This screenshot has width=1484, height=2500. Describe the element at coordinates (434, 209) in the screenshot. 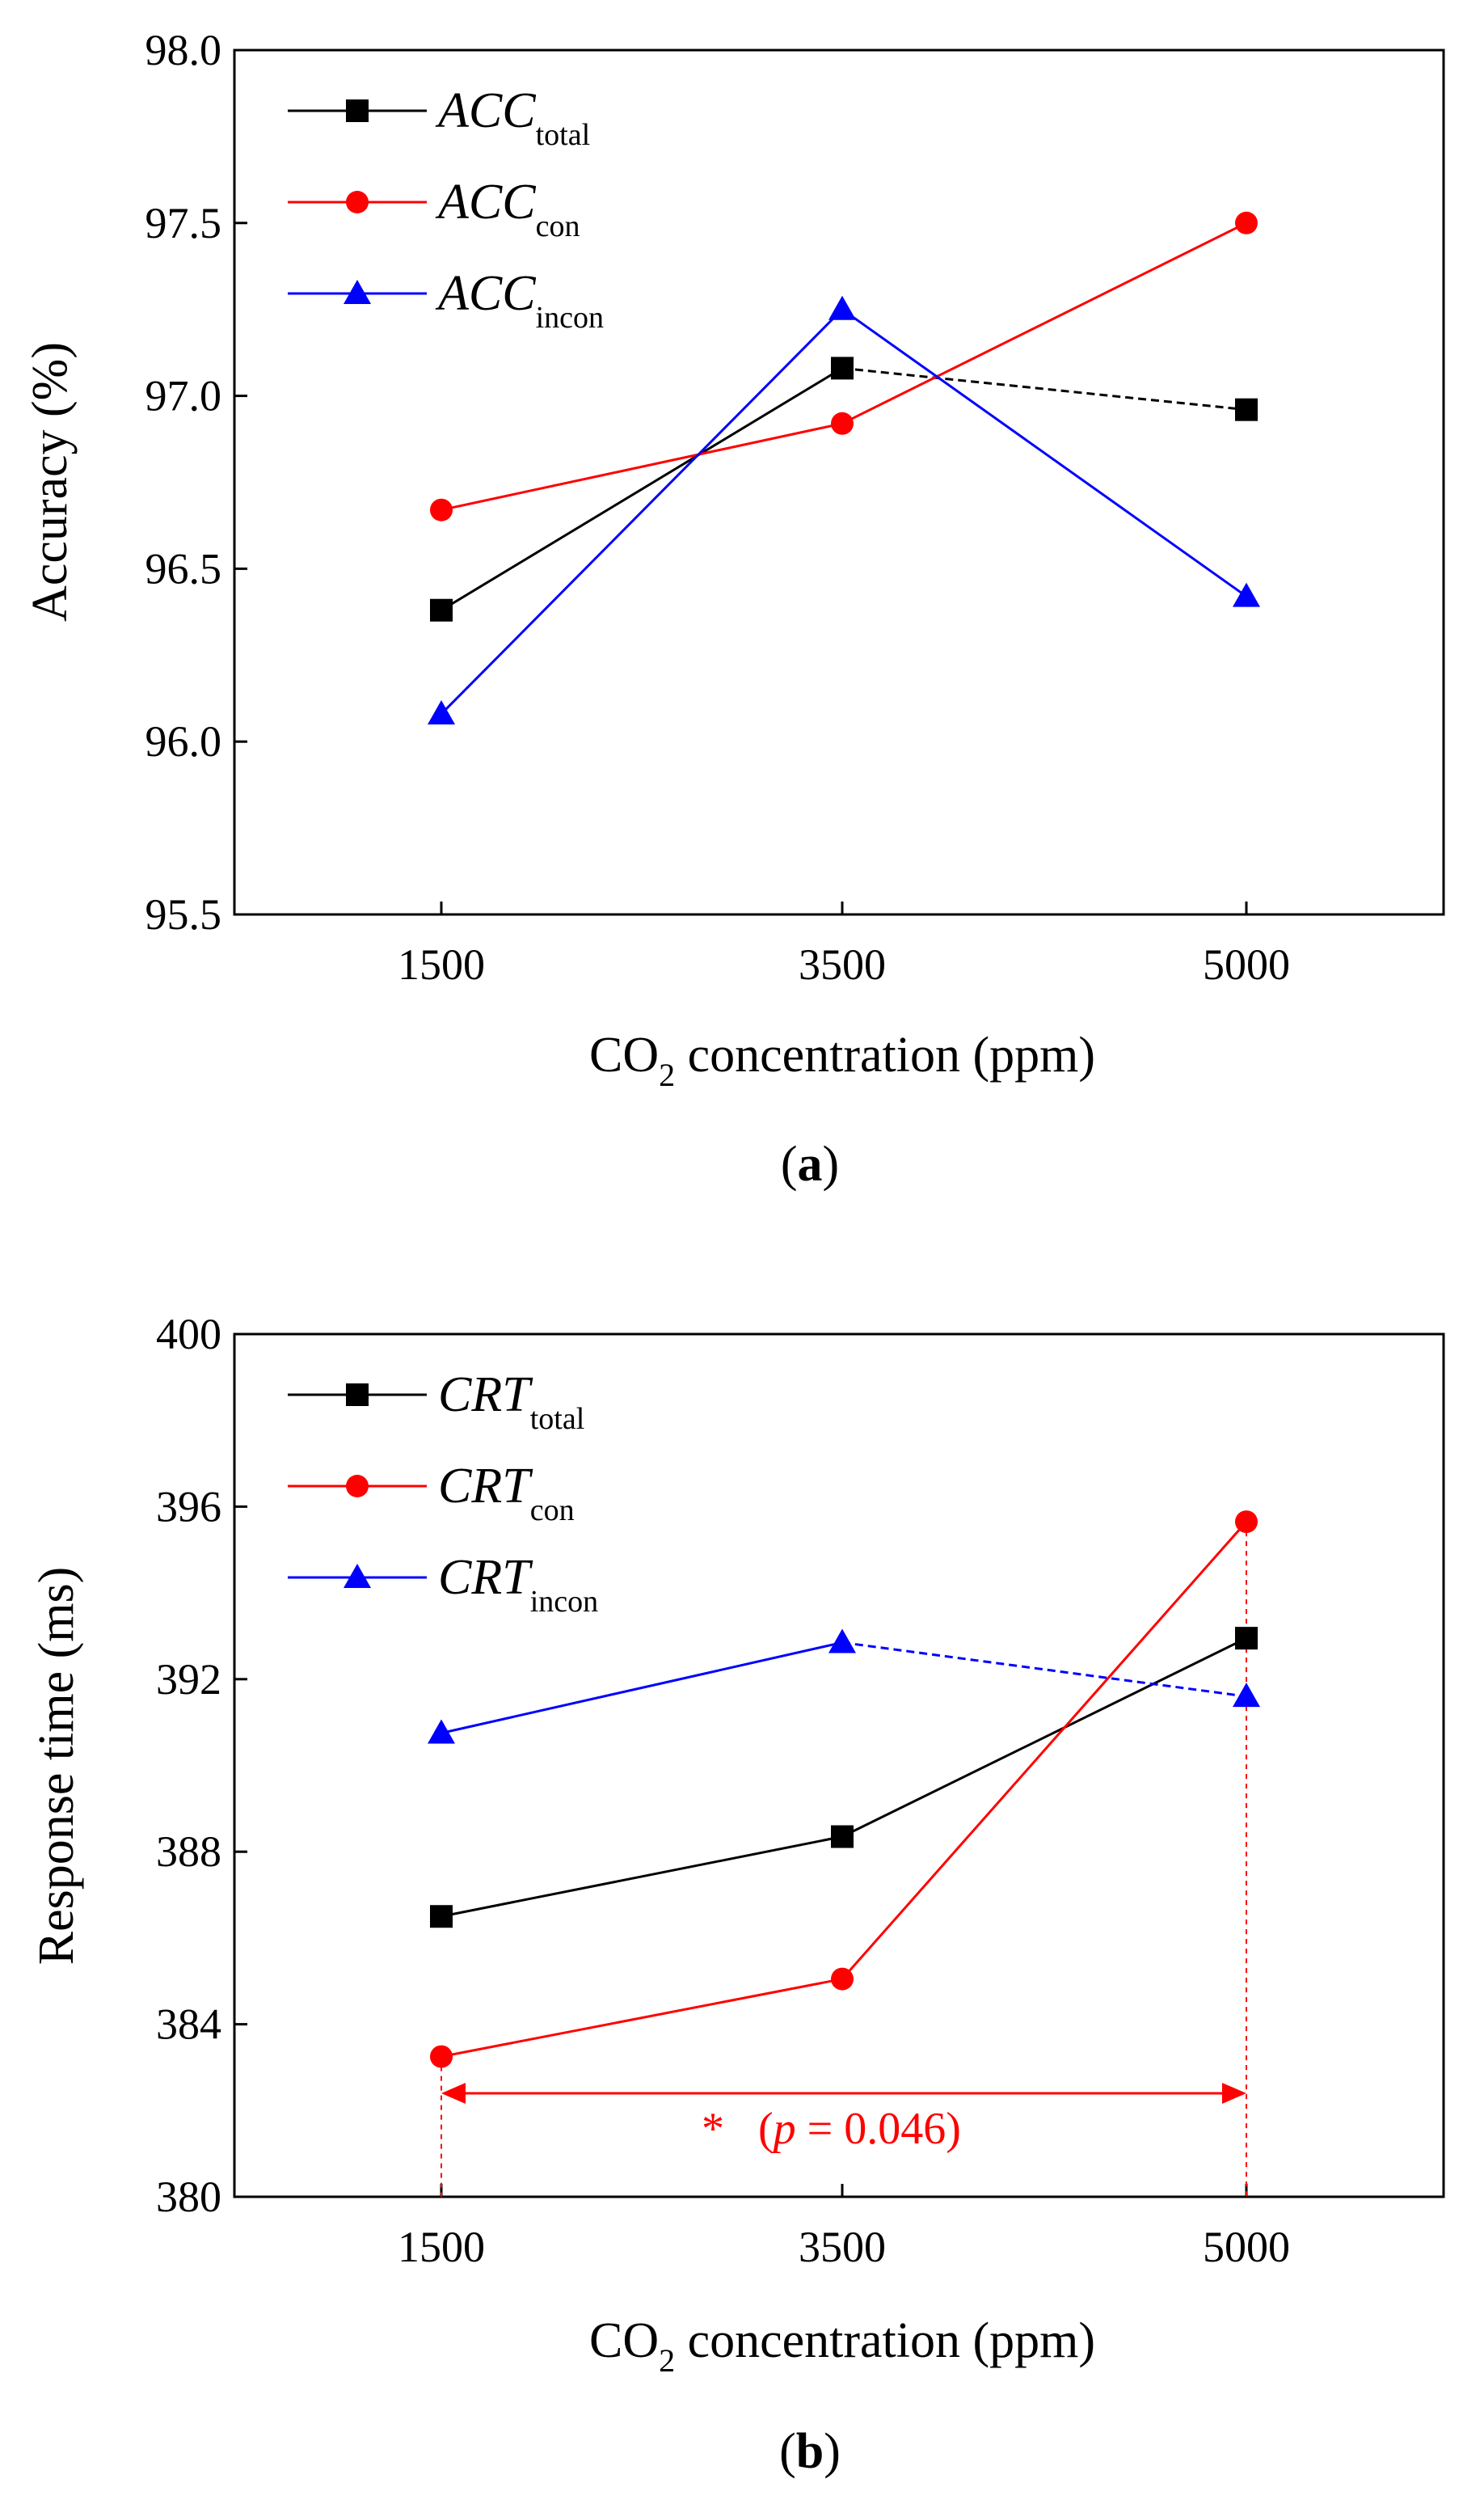

I see `legend-item-con: ACCcon` at that location.